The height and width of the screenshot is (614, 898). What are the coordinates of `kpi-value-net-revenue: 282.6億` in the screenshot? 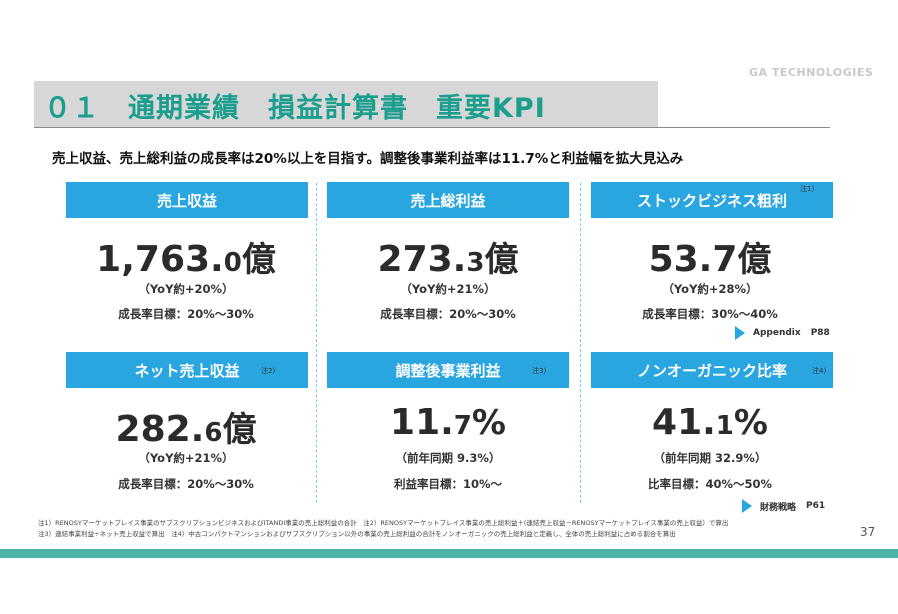 It's located at (186, 429).